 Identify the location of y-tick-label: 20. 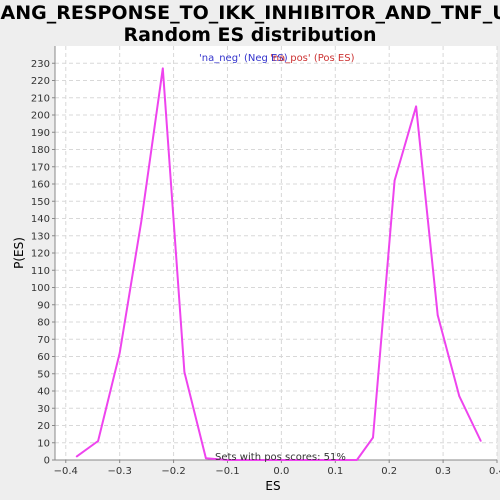
(43, 426).